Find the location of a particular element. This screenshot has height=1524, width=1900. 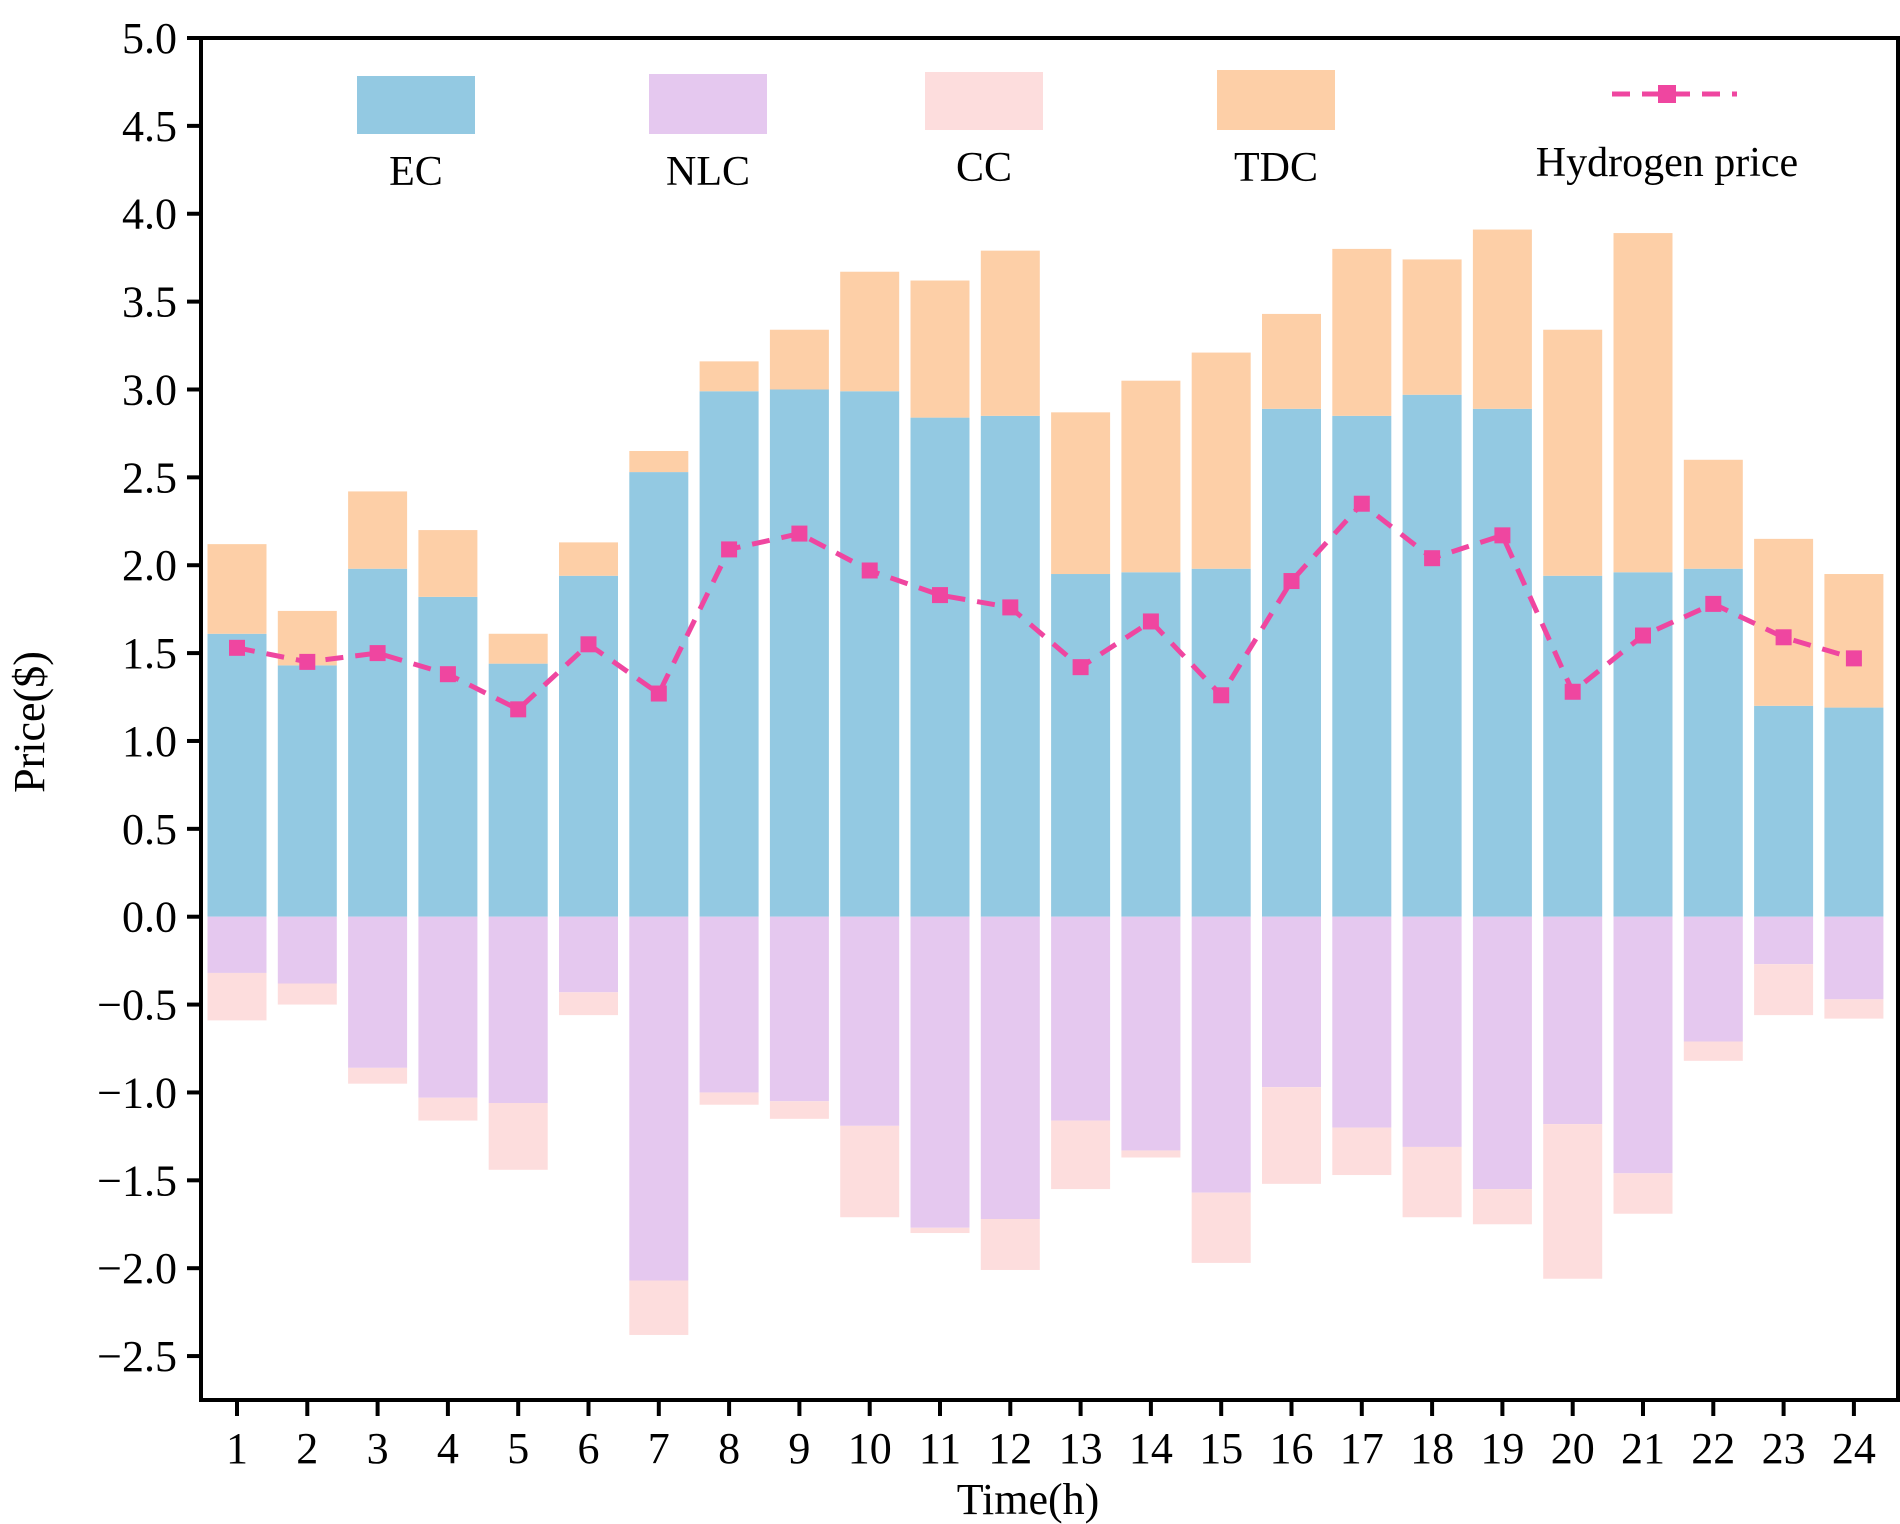

legend-swatch-tdc is located at coordinates (1276, 100).